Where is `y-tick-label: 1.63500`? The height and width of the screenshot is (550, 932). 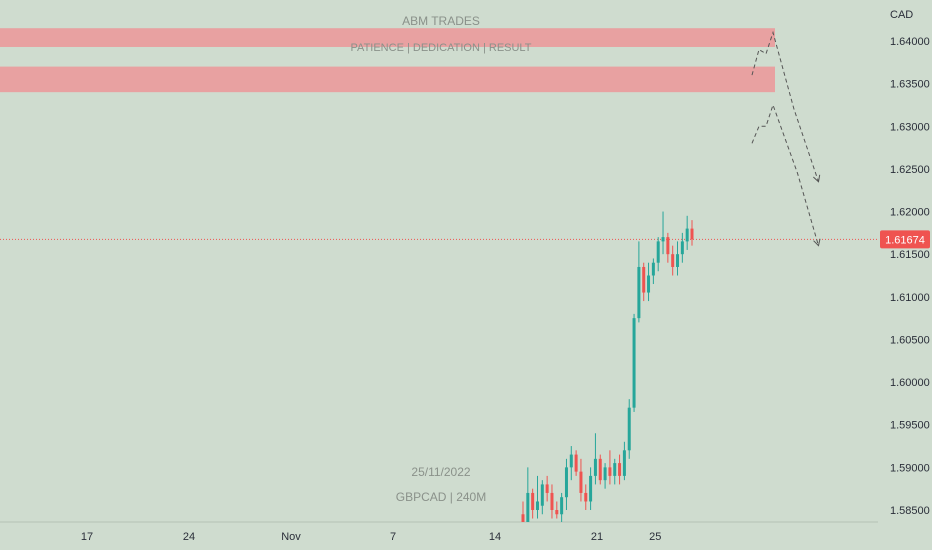
y-tick-label: 1.63500 is located at coordinates (910, 85).